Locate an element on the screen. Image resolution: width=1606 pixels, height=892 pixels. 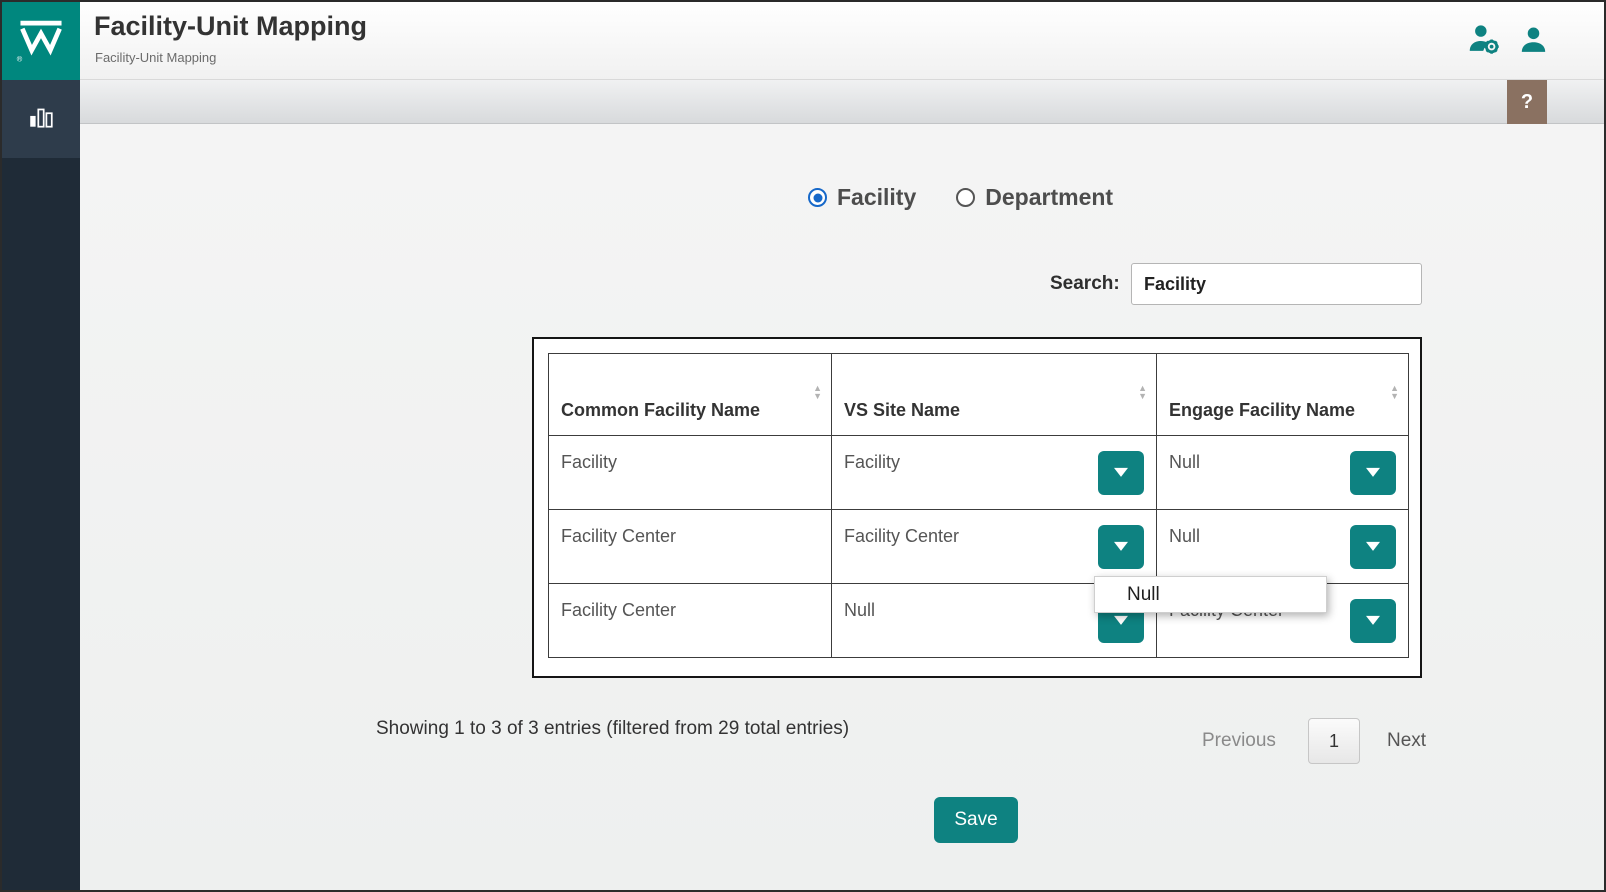
search-label: Search: is located at coordinates (1085, 283).